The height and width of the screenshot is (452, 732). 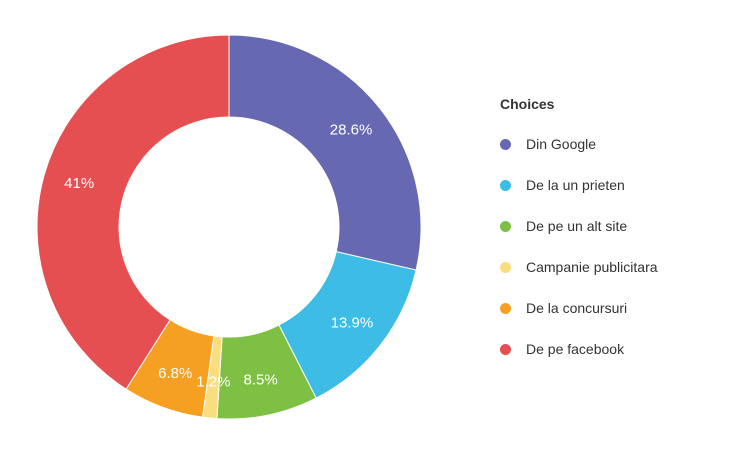 I want to click on legend-label: De la un prieten, so click(x=575, y=185).